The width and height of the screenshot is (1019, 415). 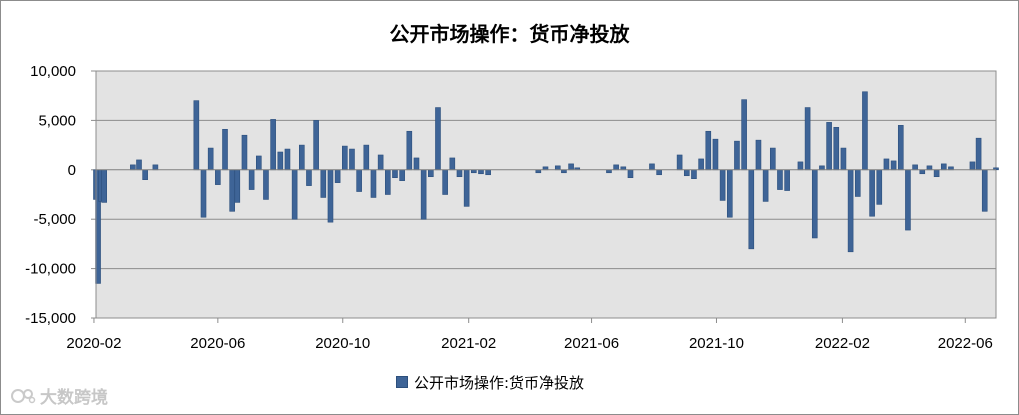 What do you see at coordinates (402, 382) in the screenshot?
I see `legend-swatch` at bounding box center [402, 382].